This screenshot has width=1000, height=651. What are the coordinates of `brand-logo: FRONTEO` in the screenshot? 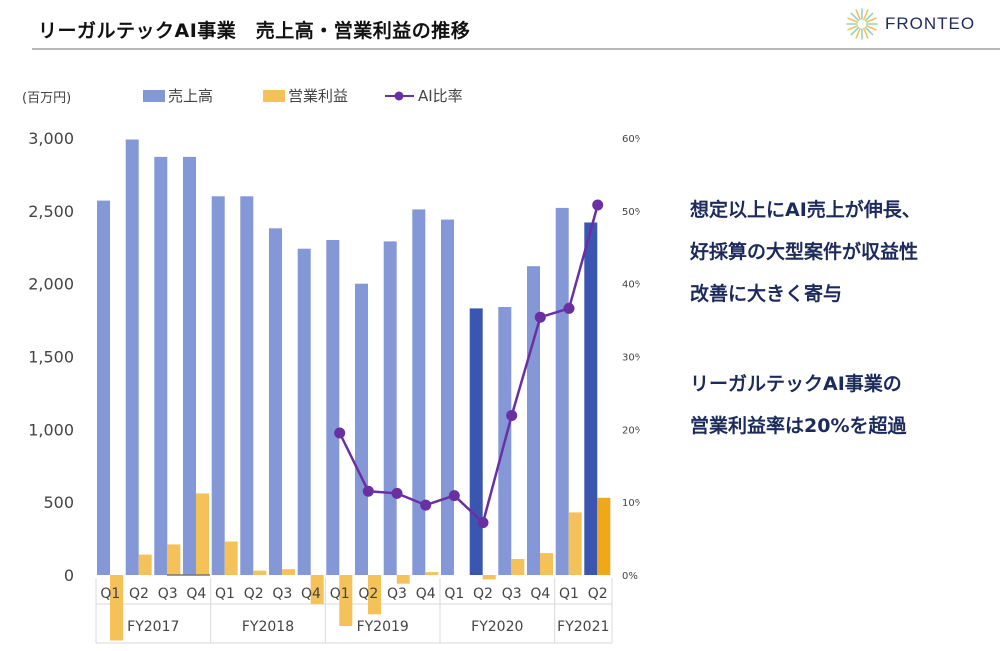 It's located at (910, 24).